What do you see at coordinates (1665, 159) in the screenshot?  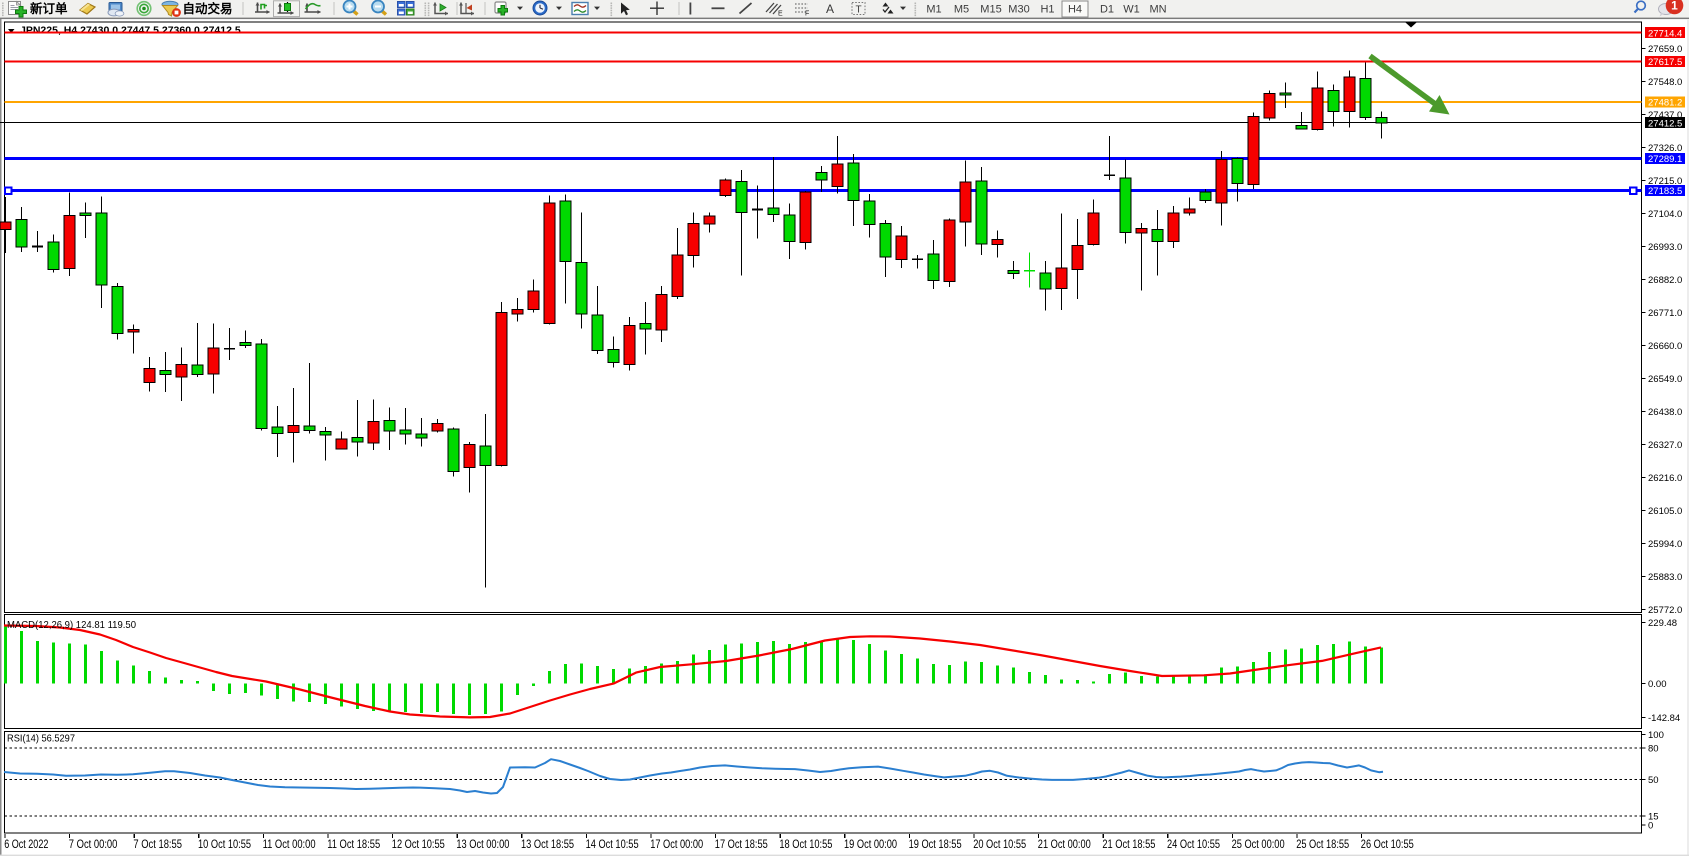 I see `svg-text: 27289.1` at bounding box center [1665, 159].